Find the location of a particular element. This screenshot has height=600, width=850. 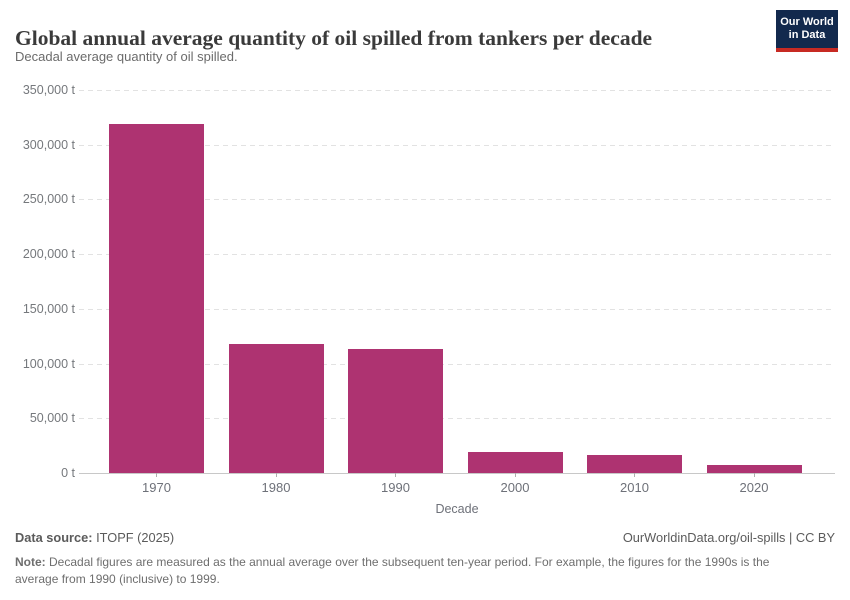

bar-2010 is located at coordinates (634, 464).